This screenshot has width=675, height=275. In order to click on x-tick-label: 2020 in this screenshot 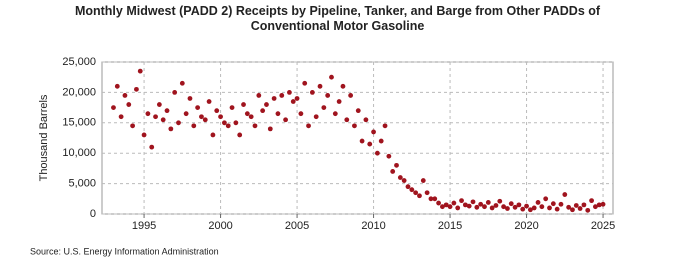, I will do `click(526, 226)`.